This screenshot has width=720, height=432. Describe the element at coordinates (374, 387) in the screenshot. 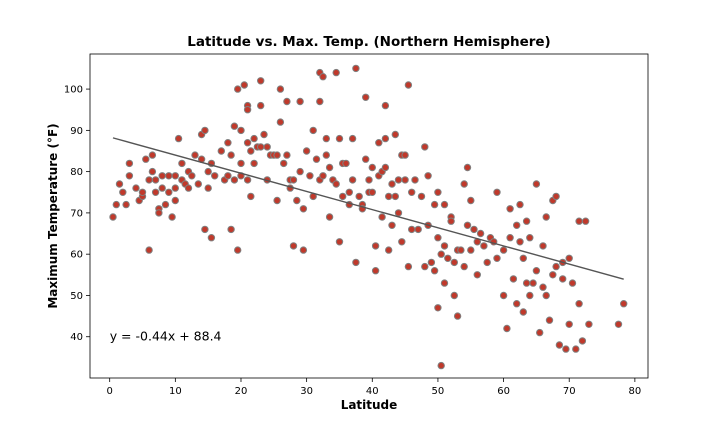

I see `x-axis-ticks: 0 10 20 30 40 50 60 70 80` at that location.